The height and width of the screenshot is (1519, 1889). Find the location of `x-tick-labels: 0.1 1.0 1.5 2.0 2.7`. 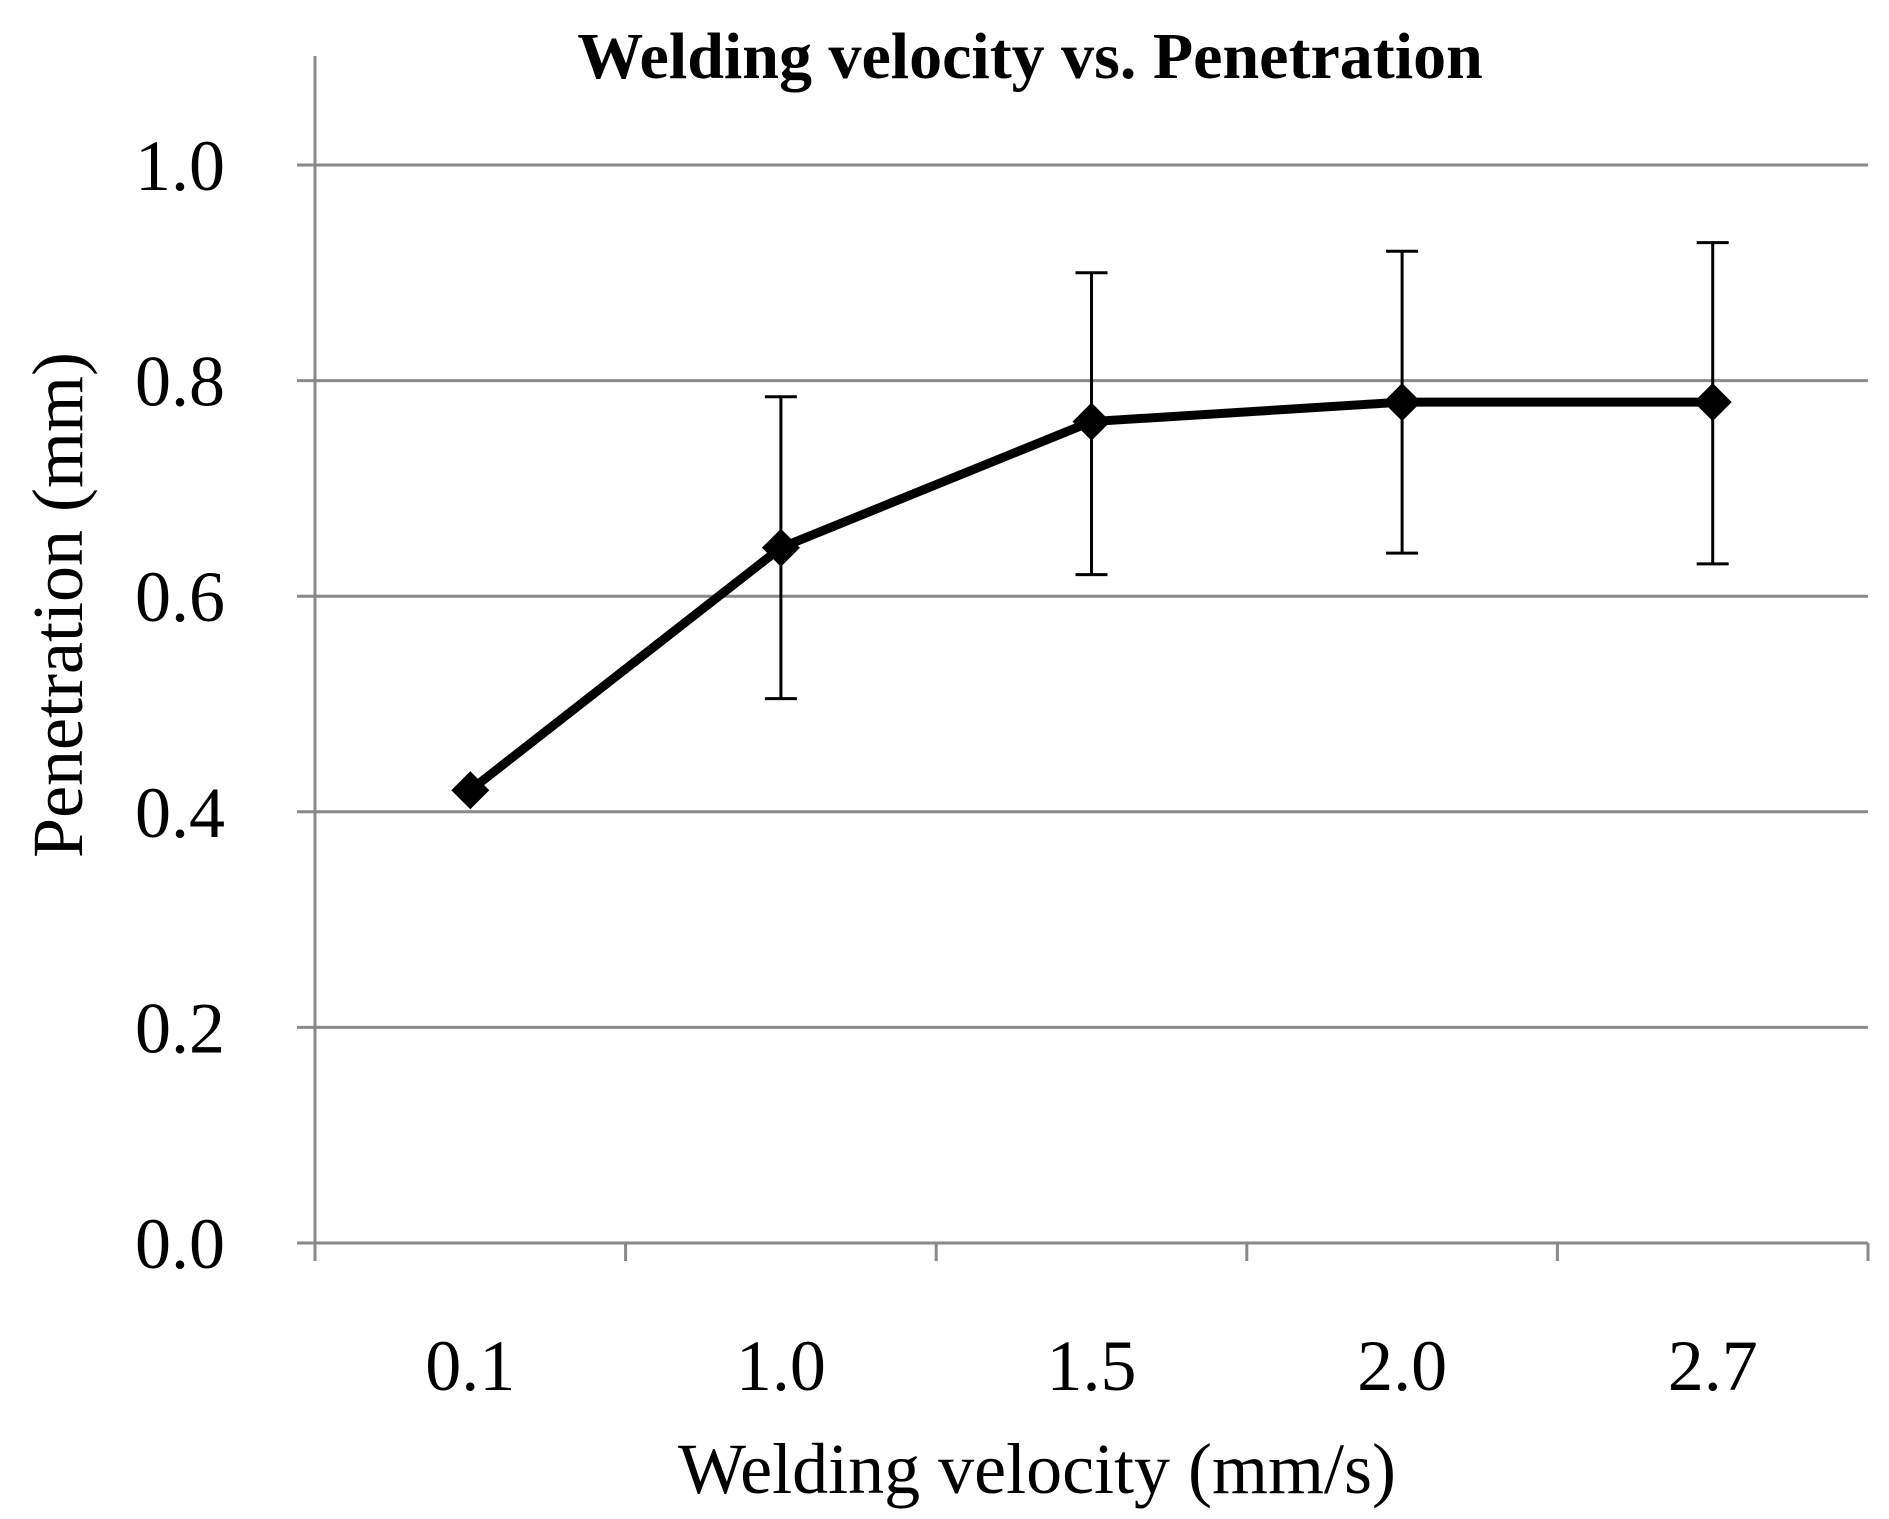

x-tick-labels: 0.1 1.0 1.5 2.0 2.7 is located at coordinates (1091, 1366).